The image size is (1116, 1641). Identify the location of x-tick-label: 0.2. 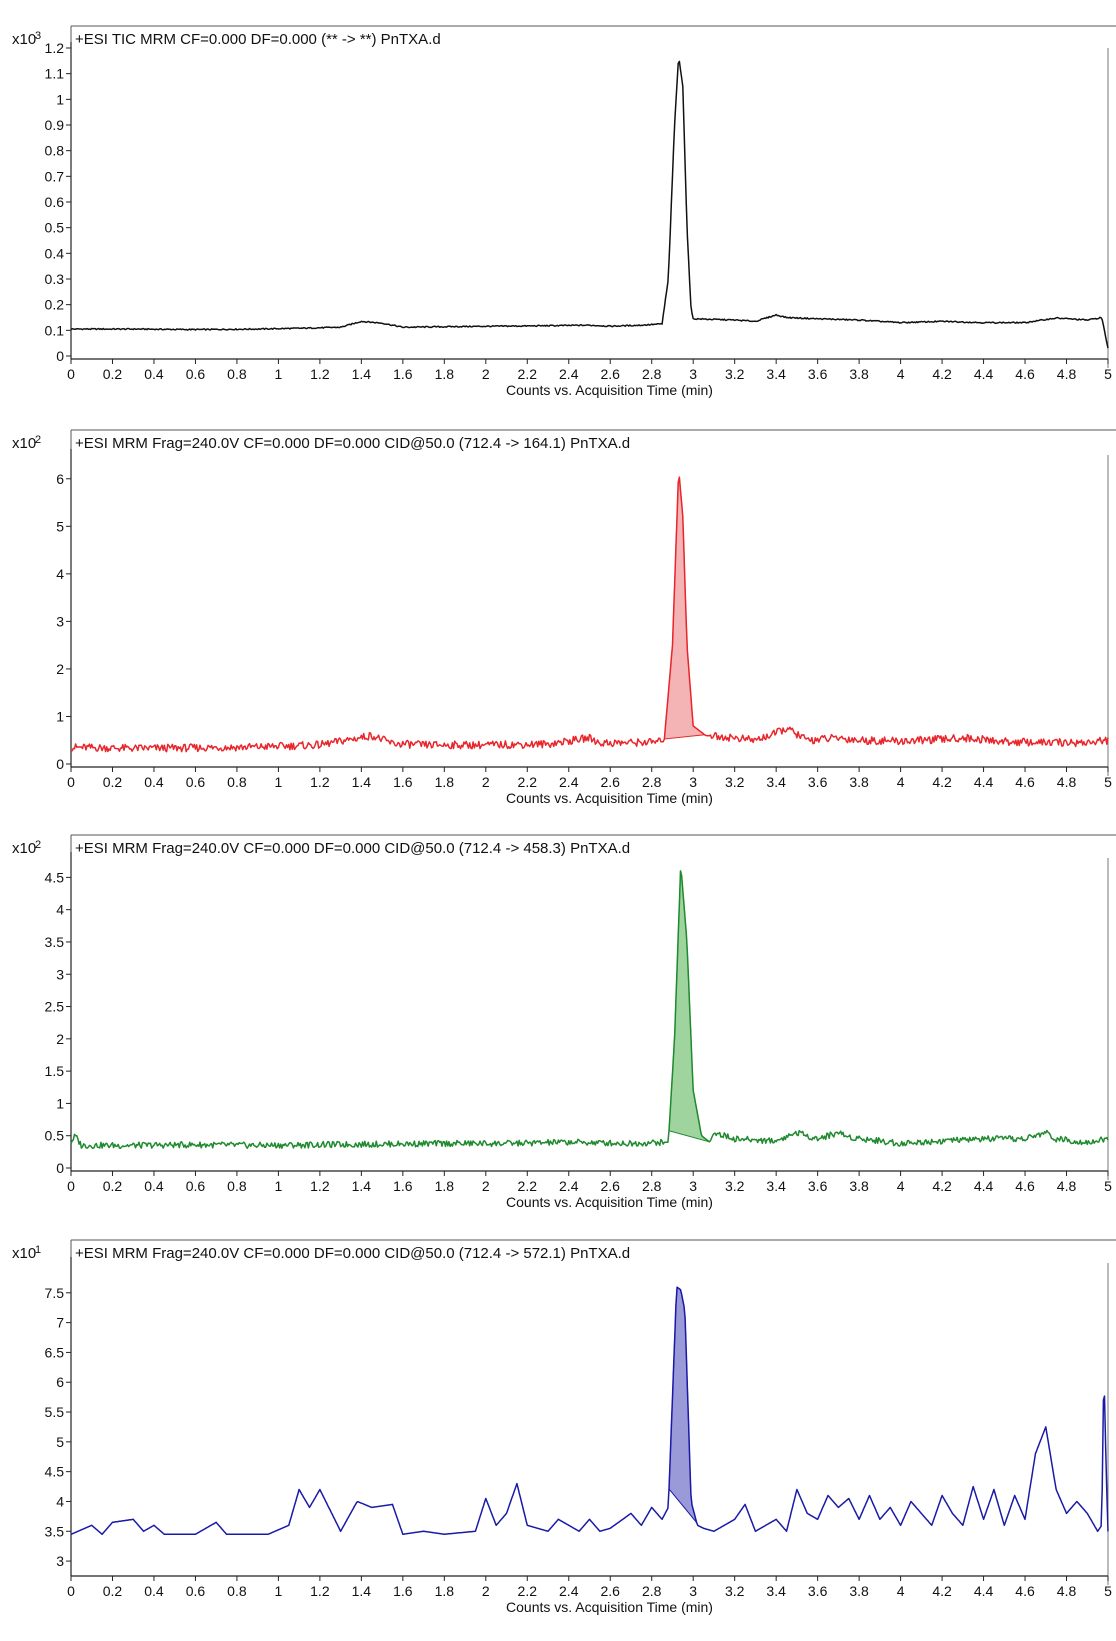
(113, 782).